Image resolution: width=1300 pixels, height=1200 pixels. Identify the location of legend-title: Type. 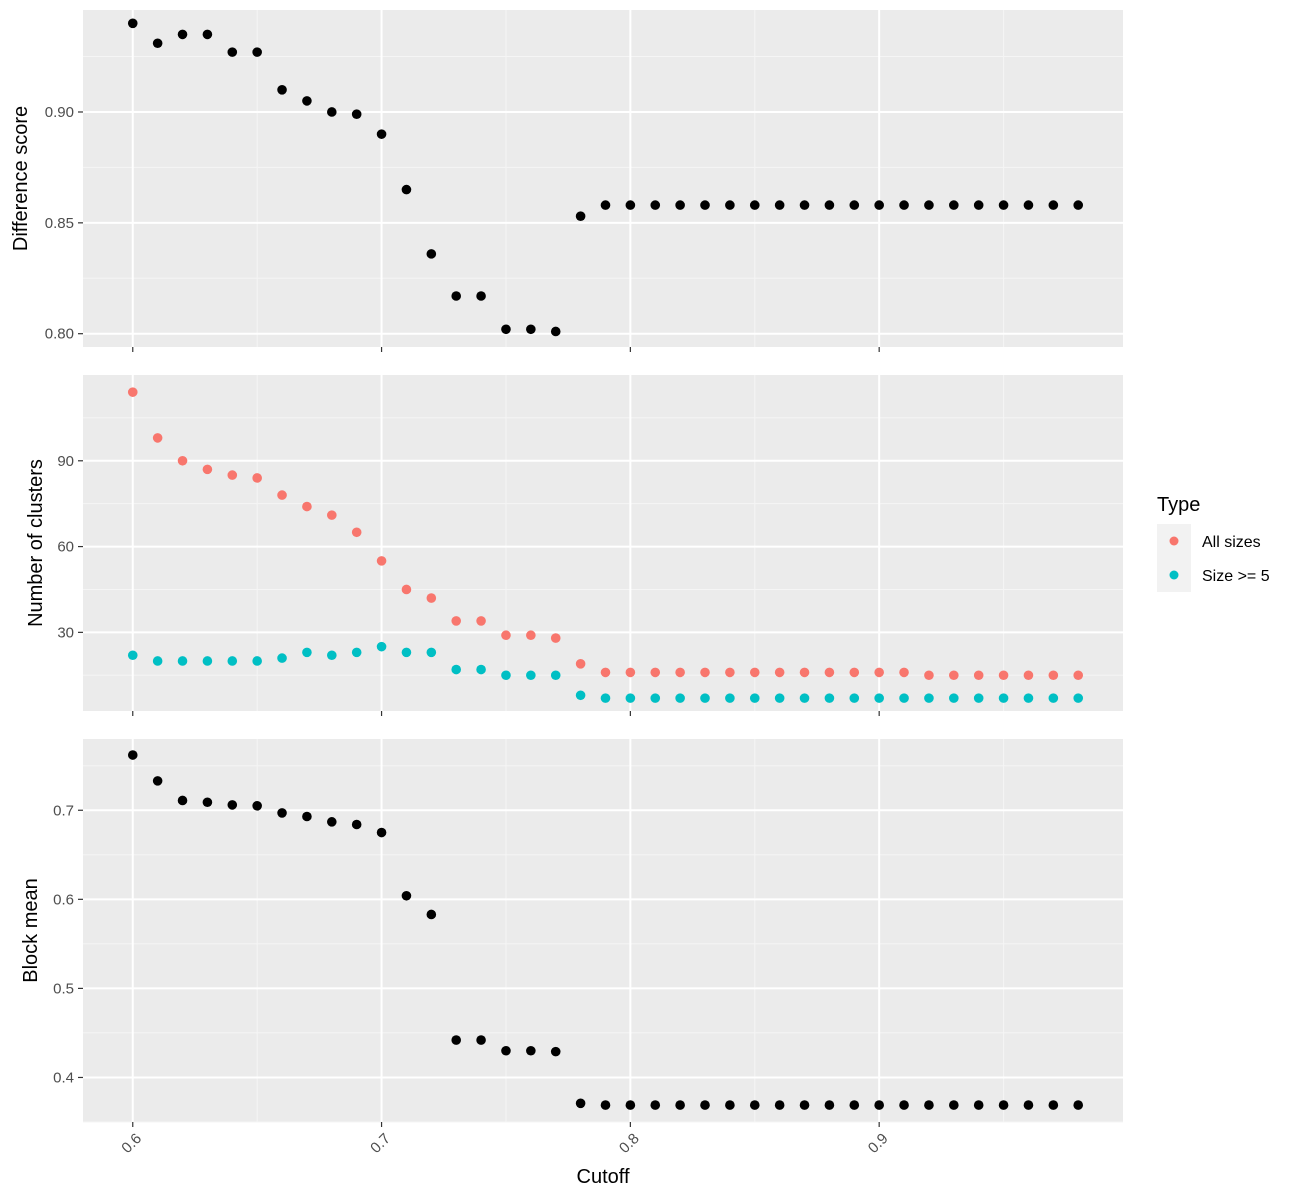
(1178, 505).